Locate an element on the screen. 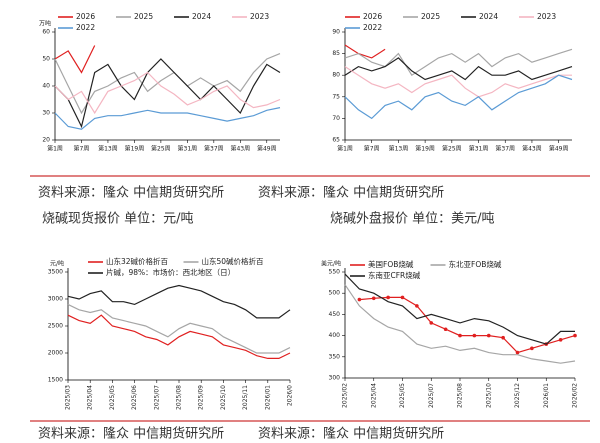  y-tick-label: 450 is located at coordinates (335, 314).